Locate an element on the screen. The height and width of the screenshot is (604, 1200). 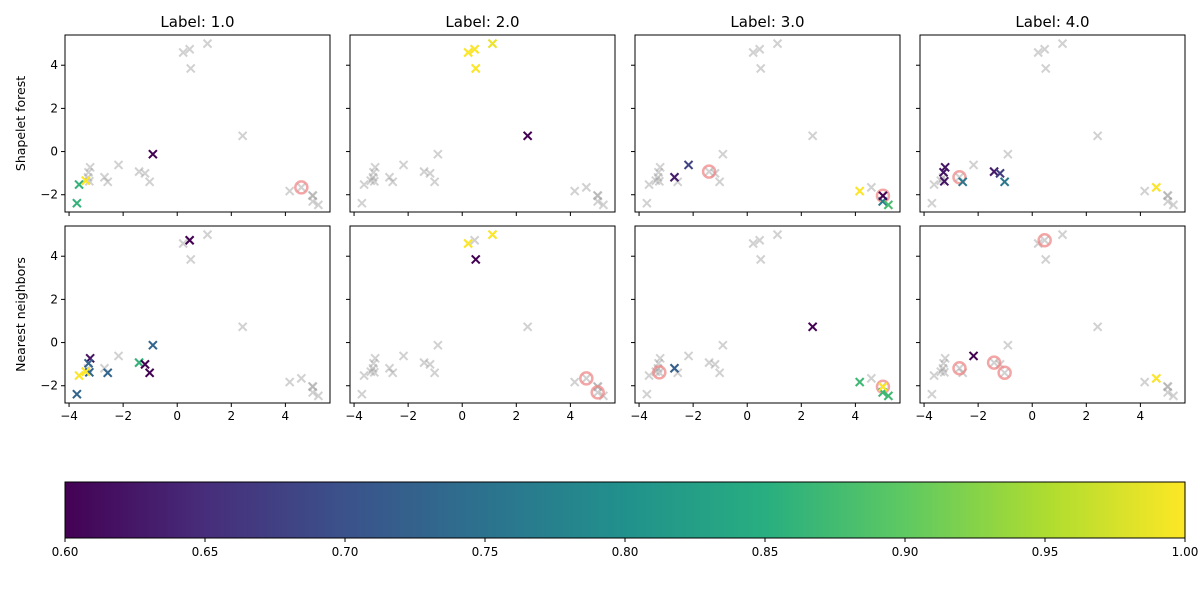
y-tick-label: 0 is located at coordinates (54, 152).